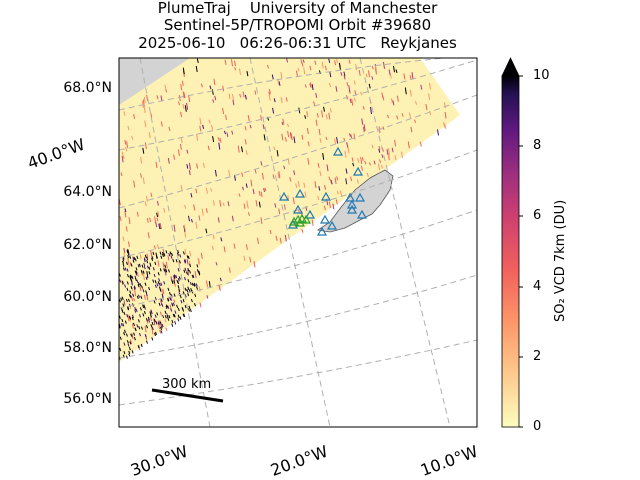 This screenshot has height=480, width=640. What do you see at coordinates (541, 75) in the screenshot?
I see `colorbar-tick-10: 10` at bounding box center [541, 75].